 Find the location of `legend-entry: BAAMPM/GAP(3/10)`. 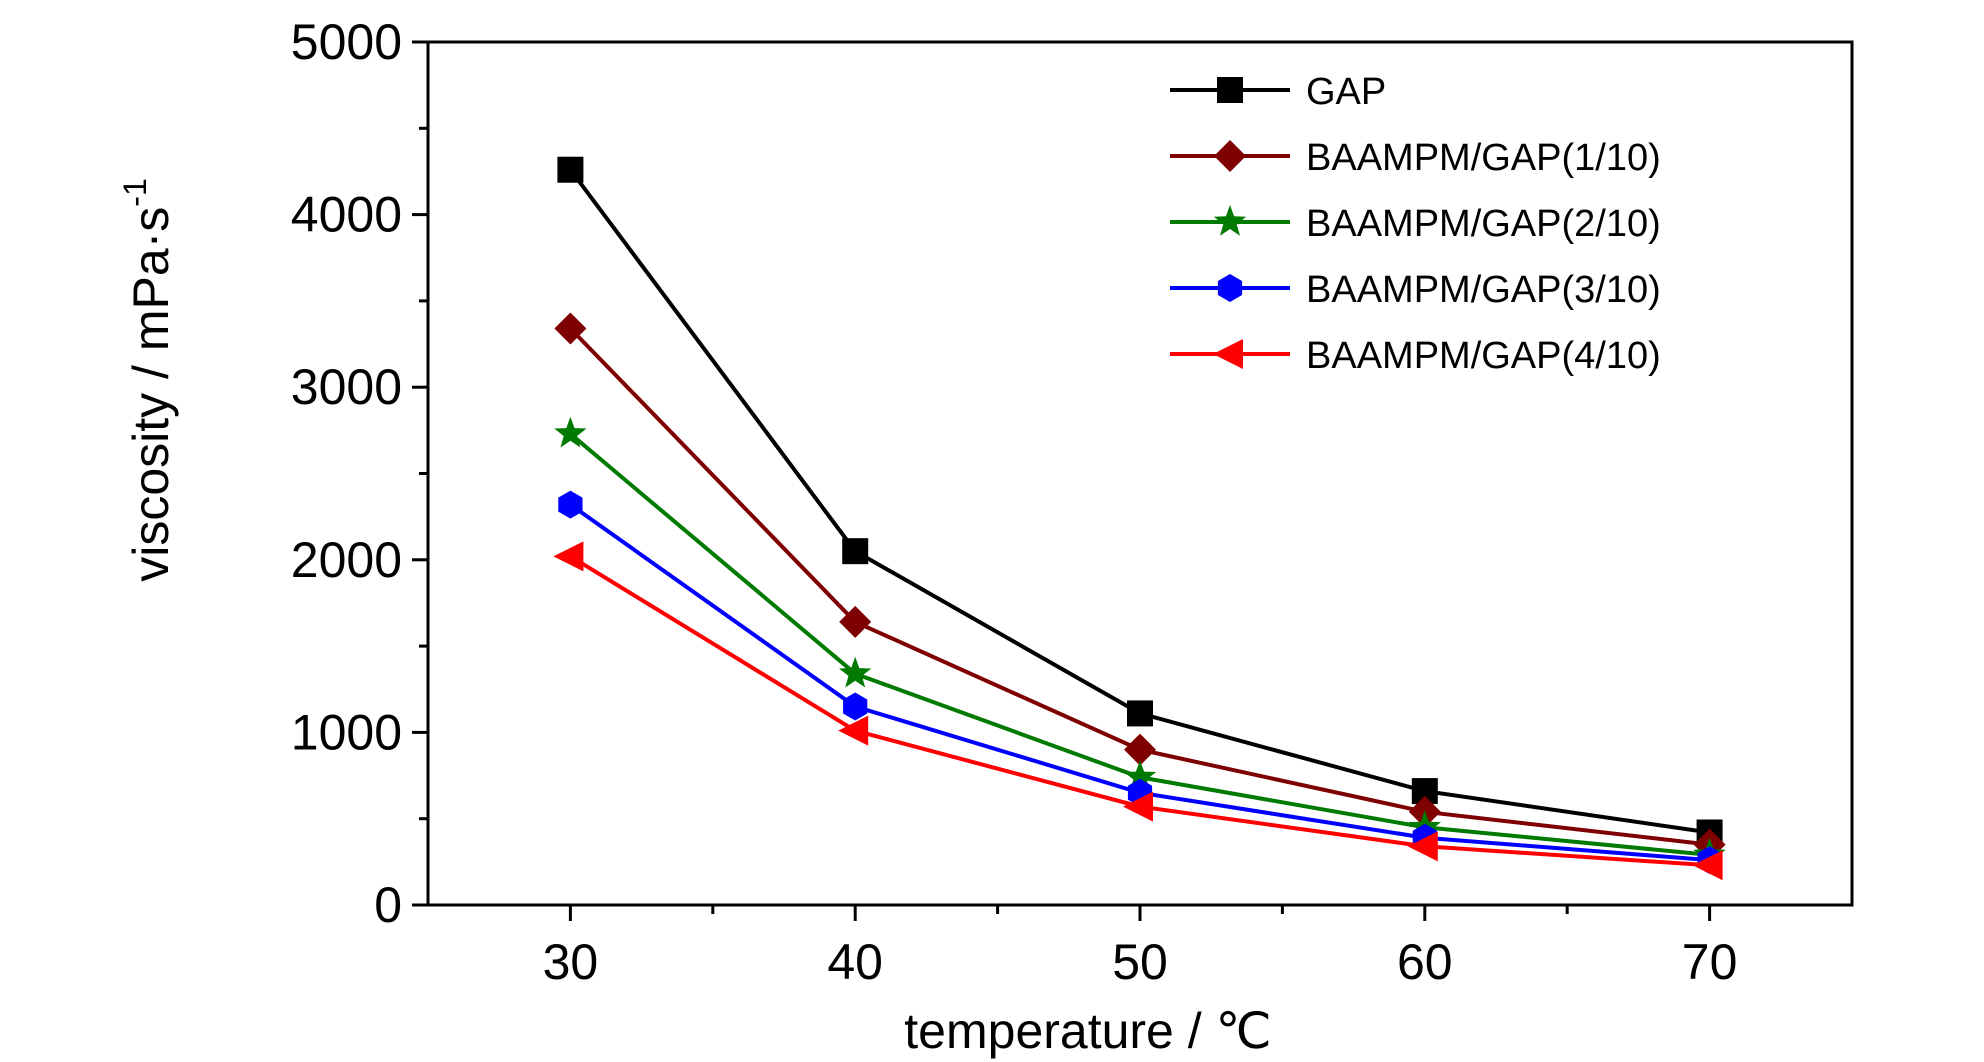

legend-entry: BAAMPM/GAP(3/10) is located at coordinates (1415, 290).